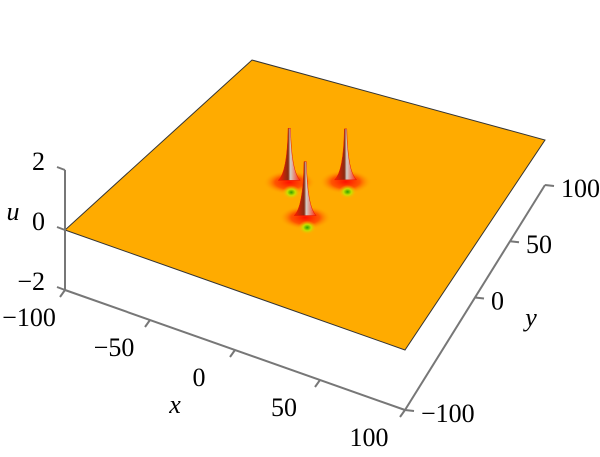  Describe the element at coordinates (369, 437) in the screenshot. I see `x-tick-label: 100` at that location.